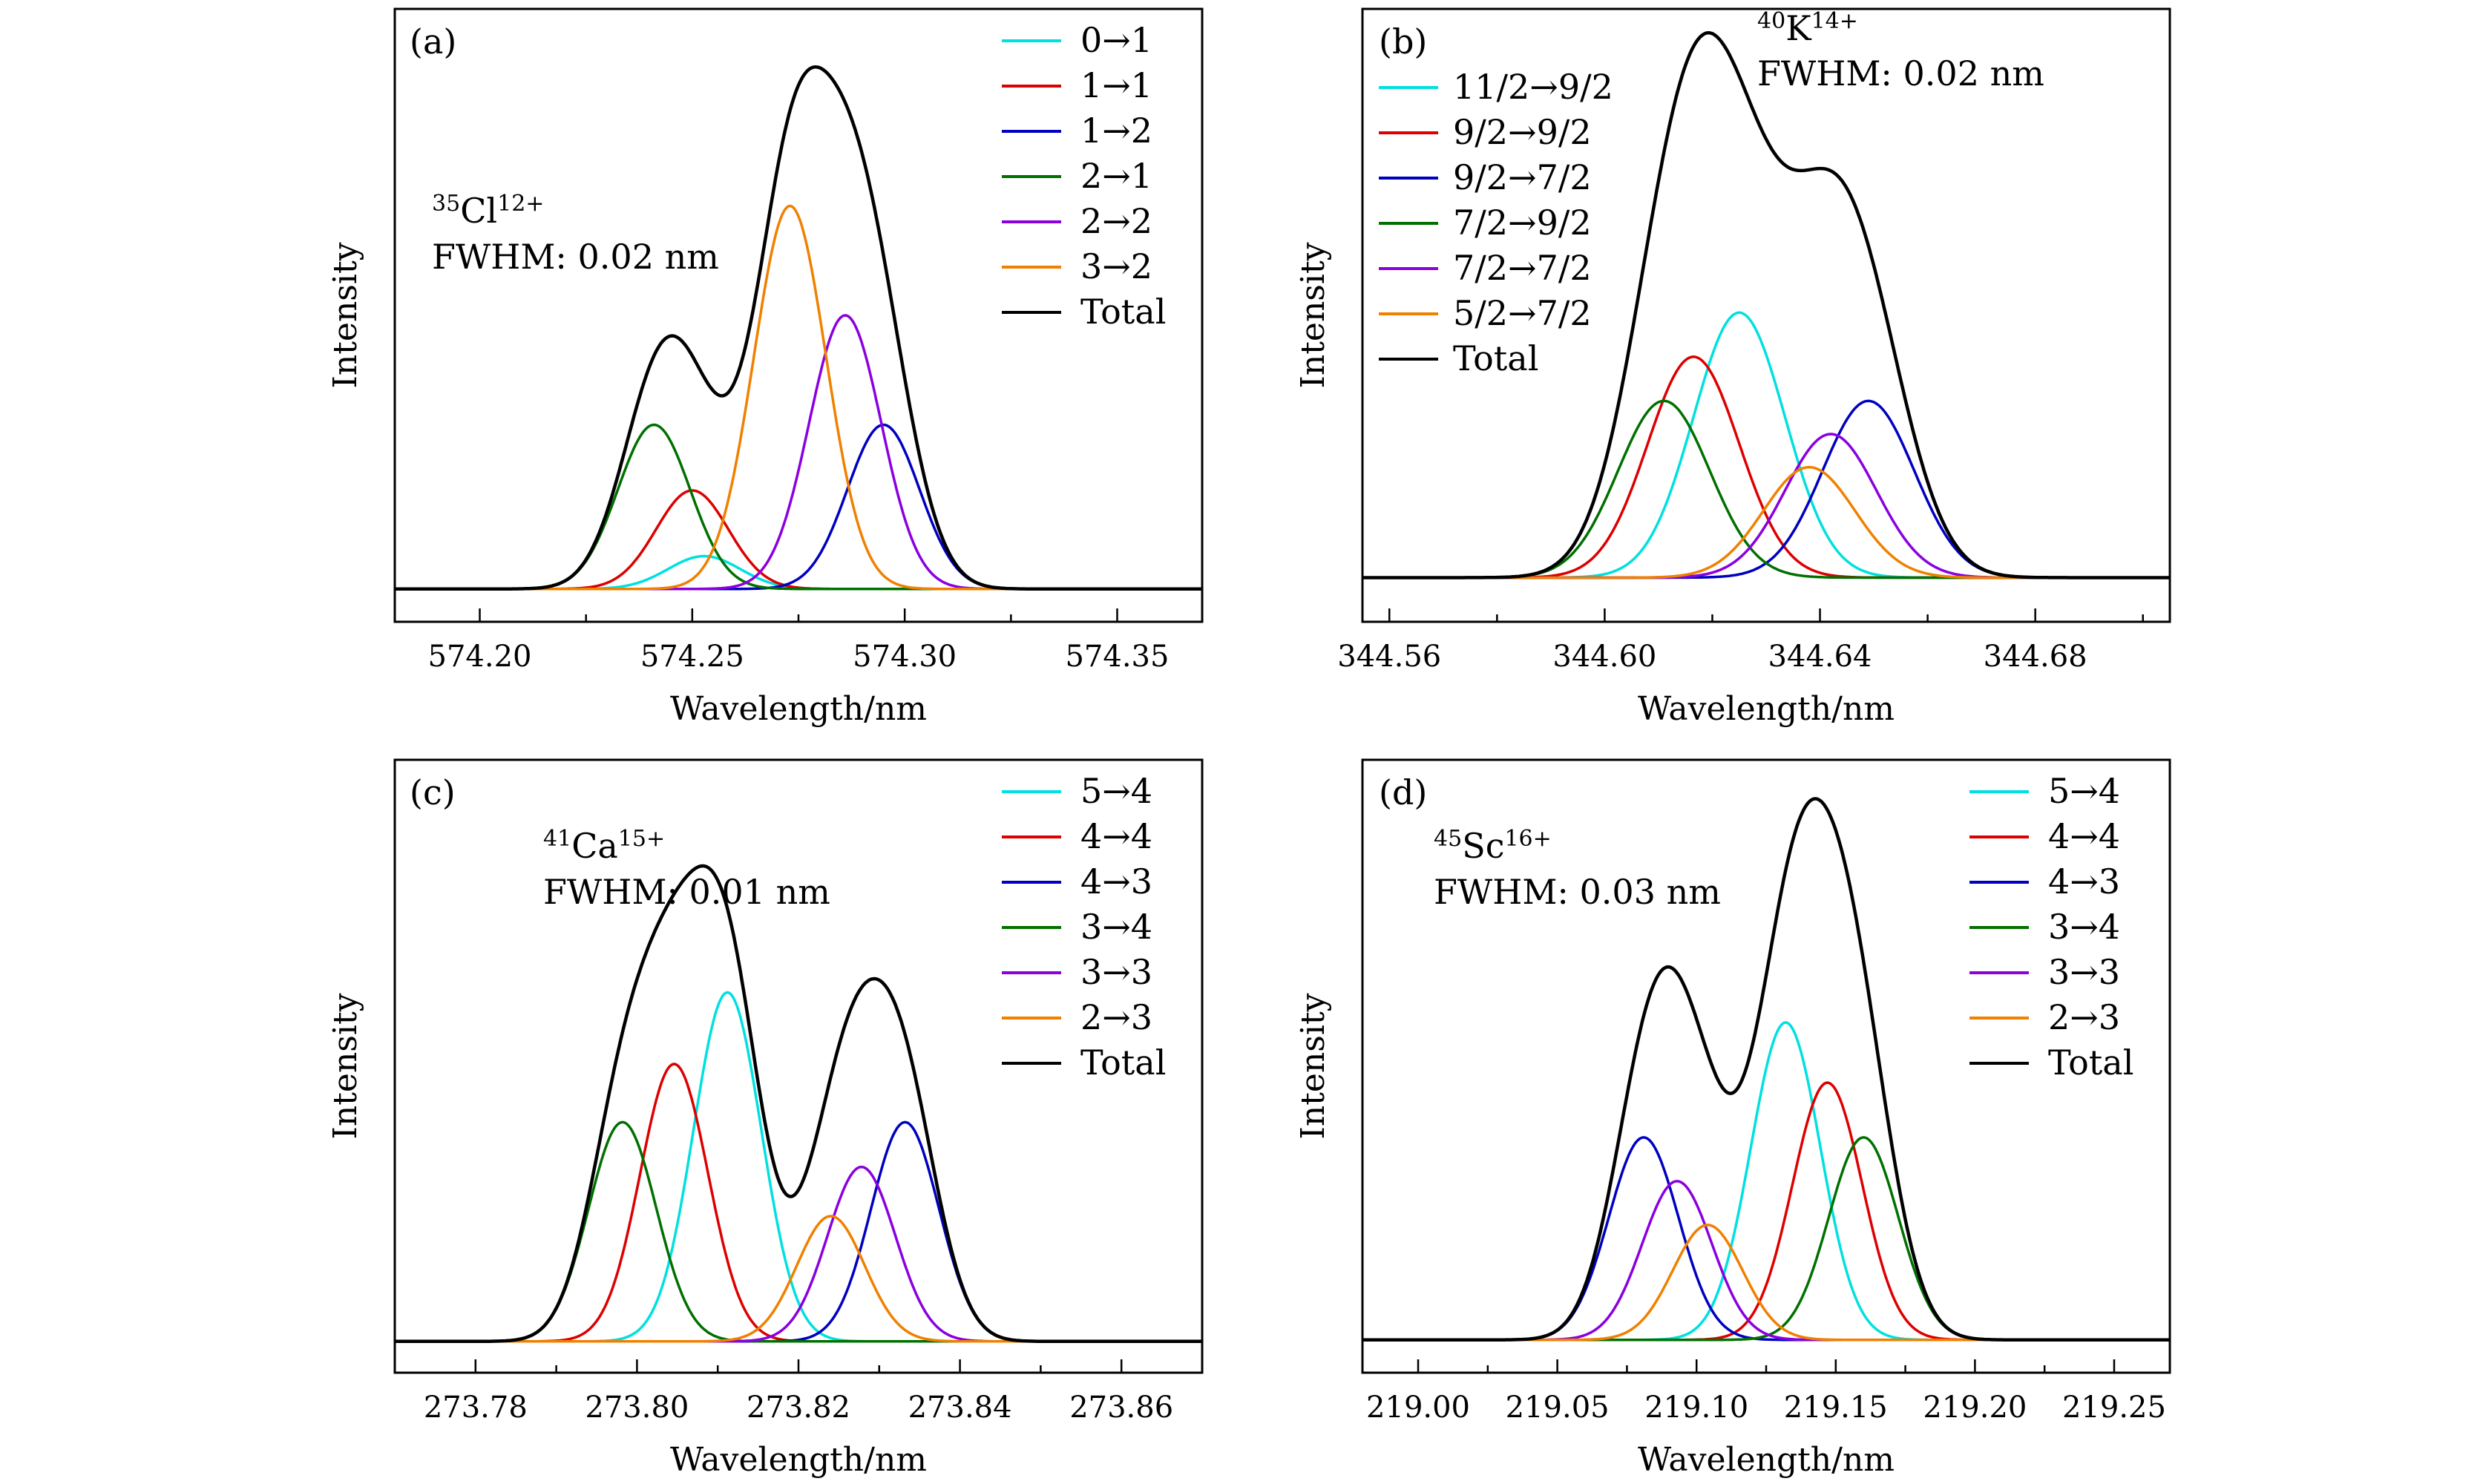  Describe the element at coordinates (1771, 21) in the screenshot. I see `isotope-mass: 40` at that location.